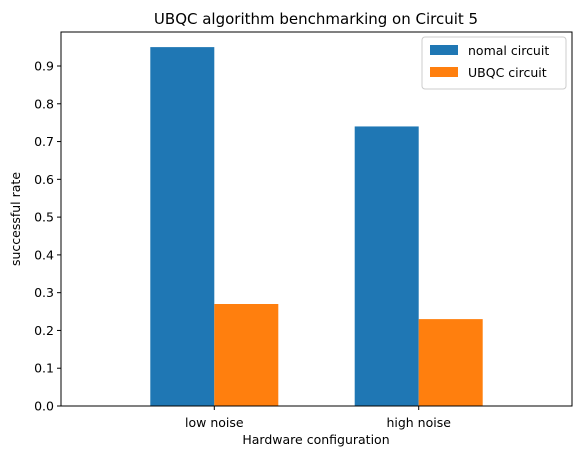 This screenshot has width=583, height=459. I want to click on y-tick-label: 0.6, so click(44, 179).